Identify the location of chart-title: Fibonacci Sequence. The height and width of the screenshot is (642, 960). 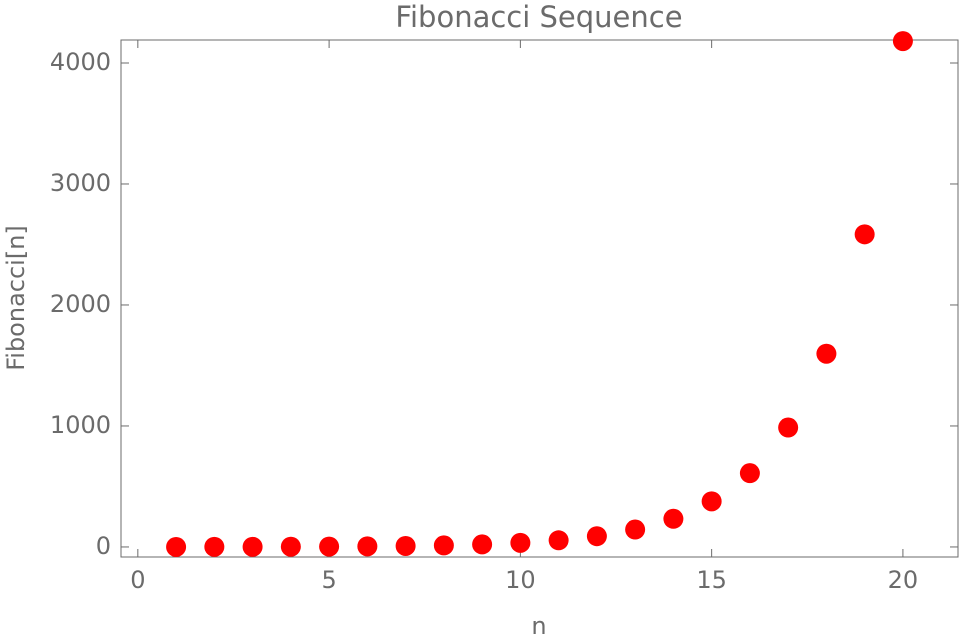
(538, 17).